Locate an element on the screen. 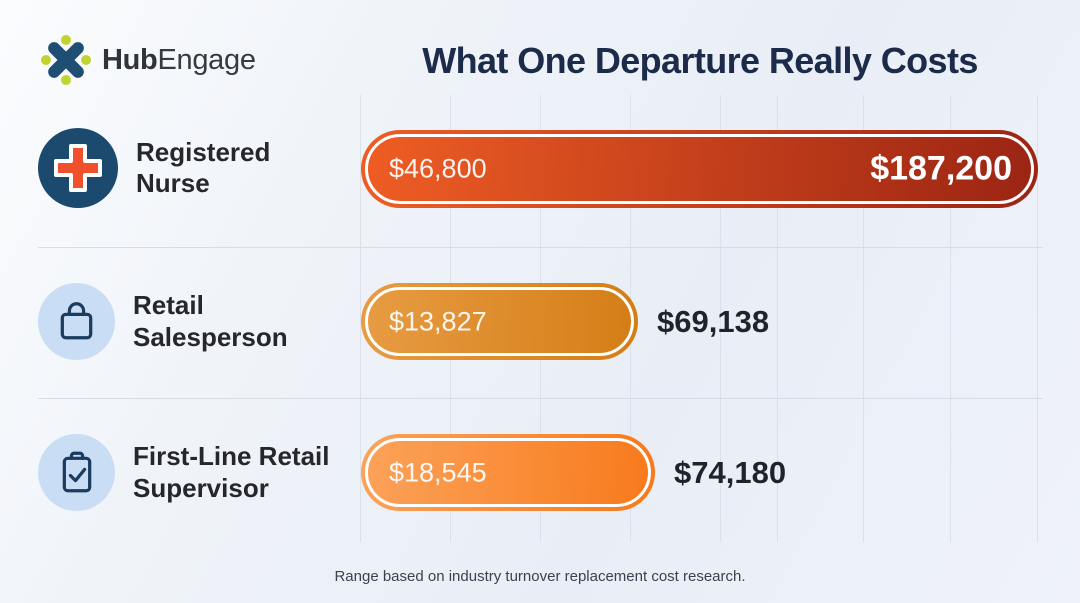  category-label: Registered Nurse is located at coordinates (203, 167).